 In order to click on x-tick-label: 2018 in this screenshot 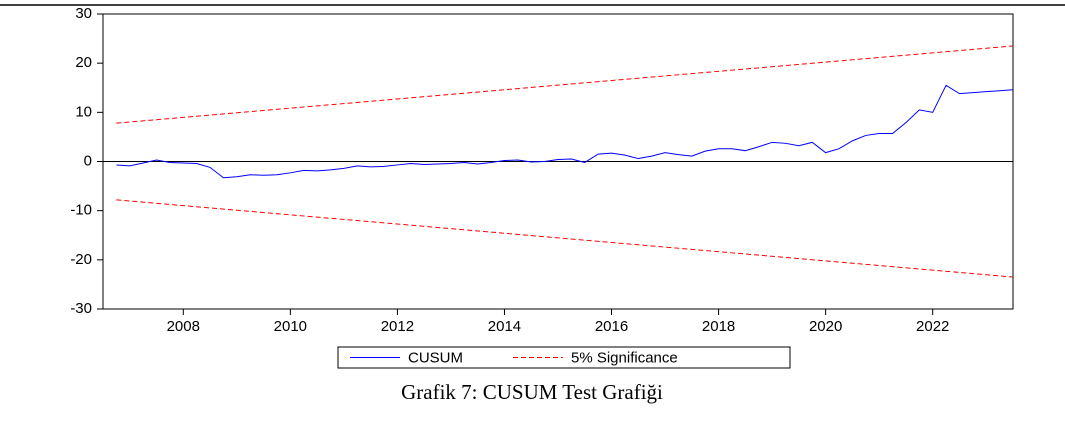, I will do `click(718, 326)`.